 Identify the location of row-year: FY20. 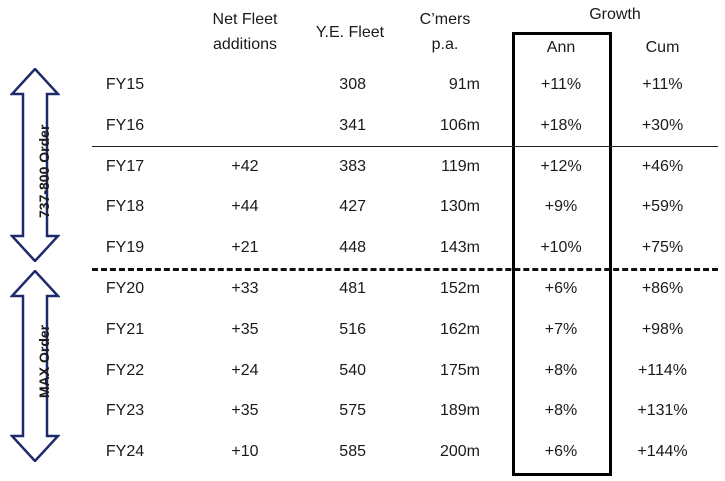
(125, 288).